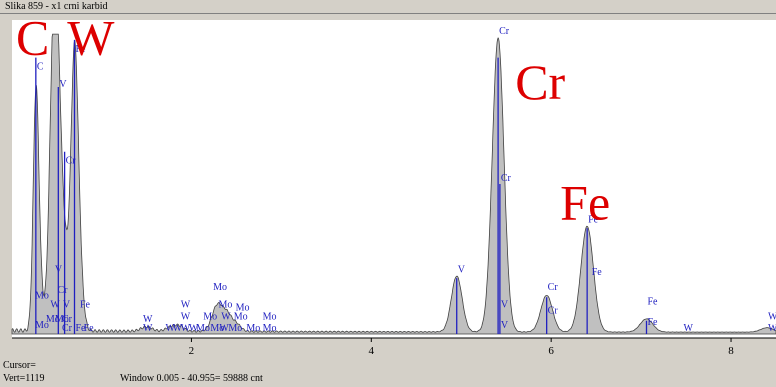 This screenshot has width=776, height=387. What do you see at coordinates (593, 219) in the screenshot?
I see `line-label-45: Fe` at bounding box center [593, 219].